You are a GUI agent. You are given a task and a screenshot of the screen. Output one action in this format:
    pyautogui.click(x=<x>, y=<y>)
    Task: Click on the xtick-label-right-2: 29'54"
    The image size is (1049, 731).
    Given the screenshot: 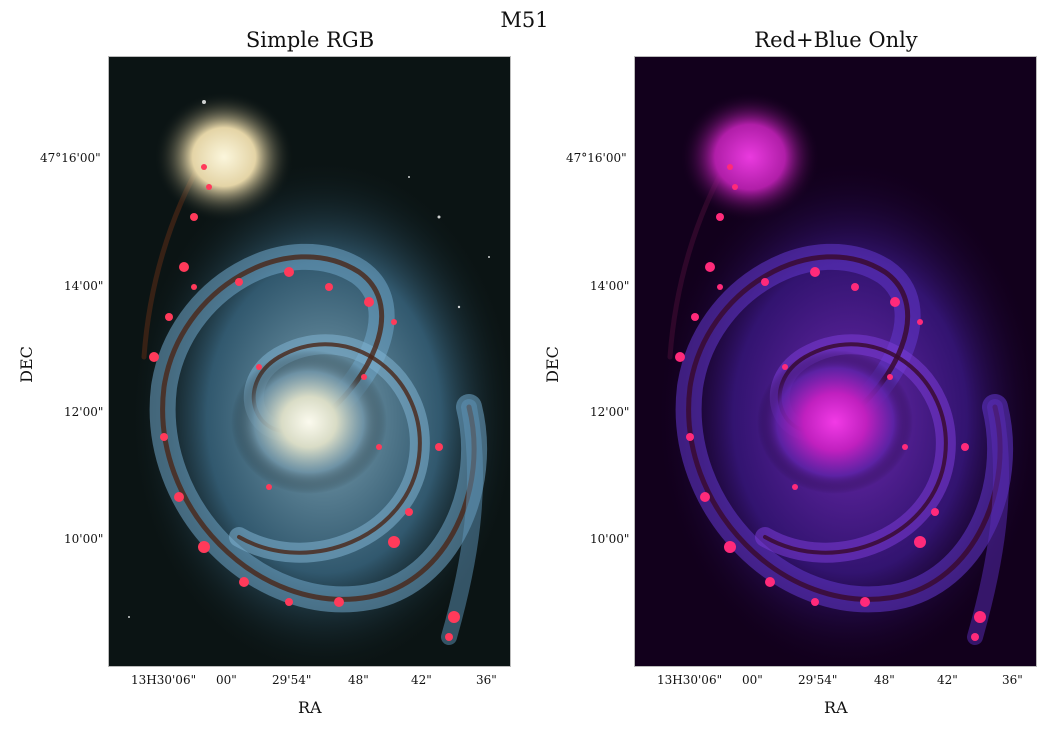 What is the action you would take?
    pyautogui.click(x=818, y=680)
    